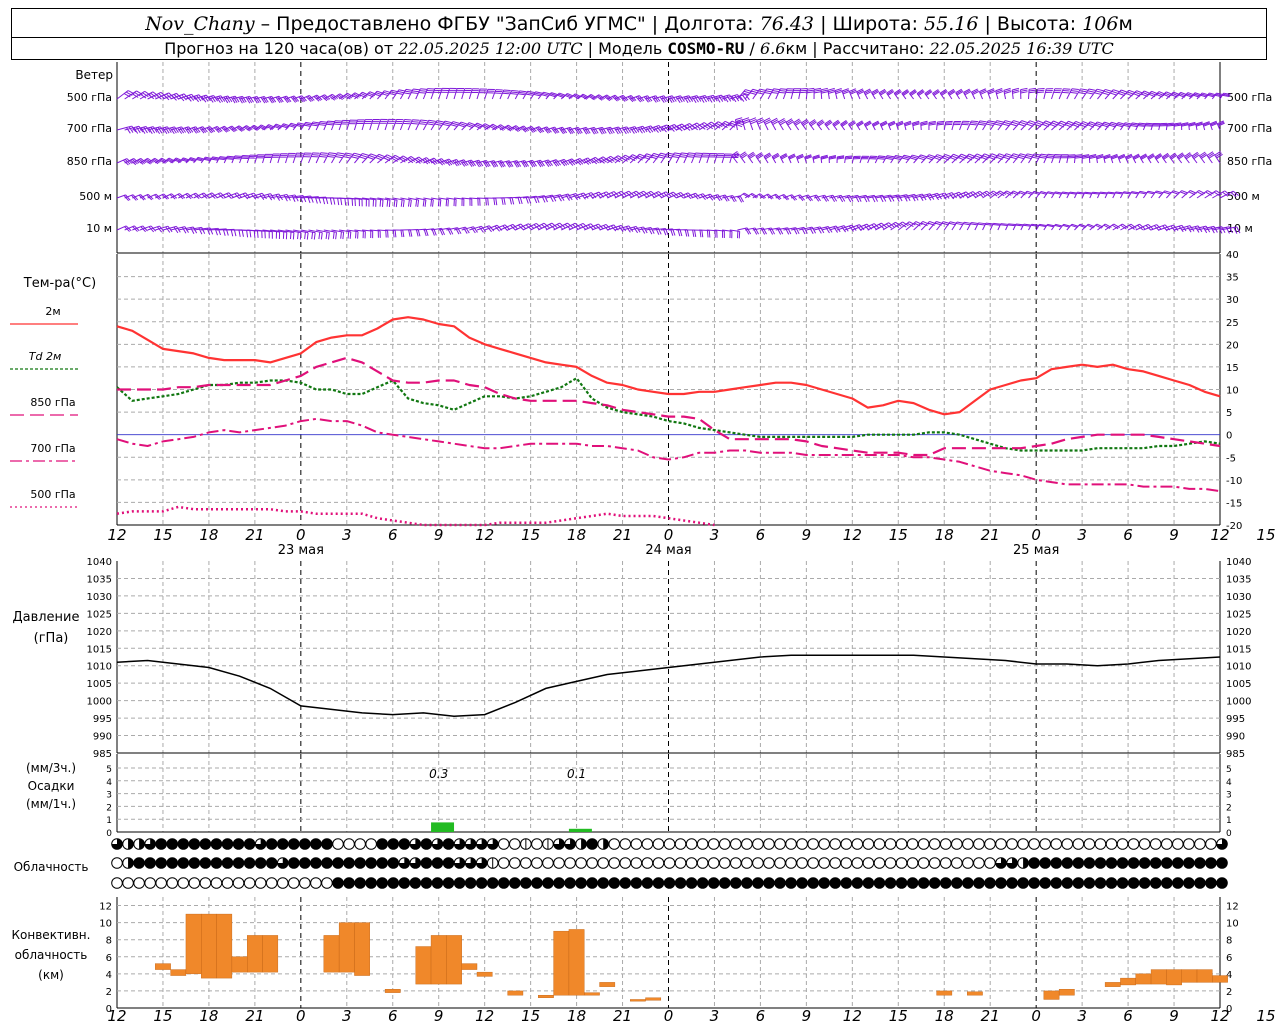  What do you see at coordinates (1036, 24) in the screenshot?
I see `alt-label: Высота:` at bounding box center [1036, 24].